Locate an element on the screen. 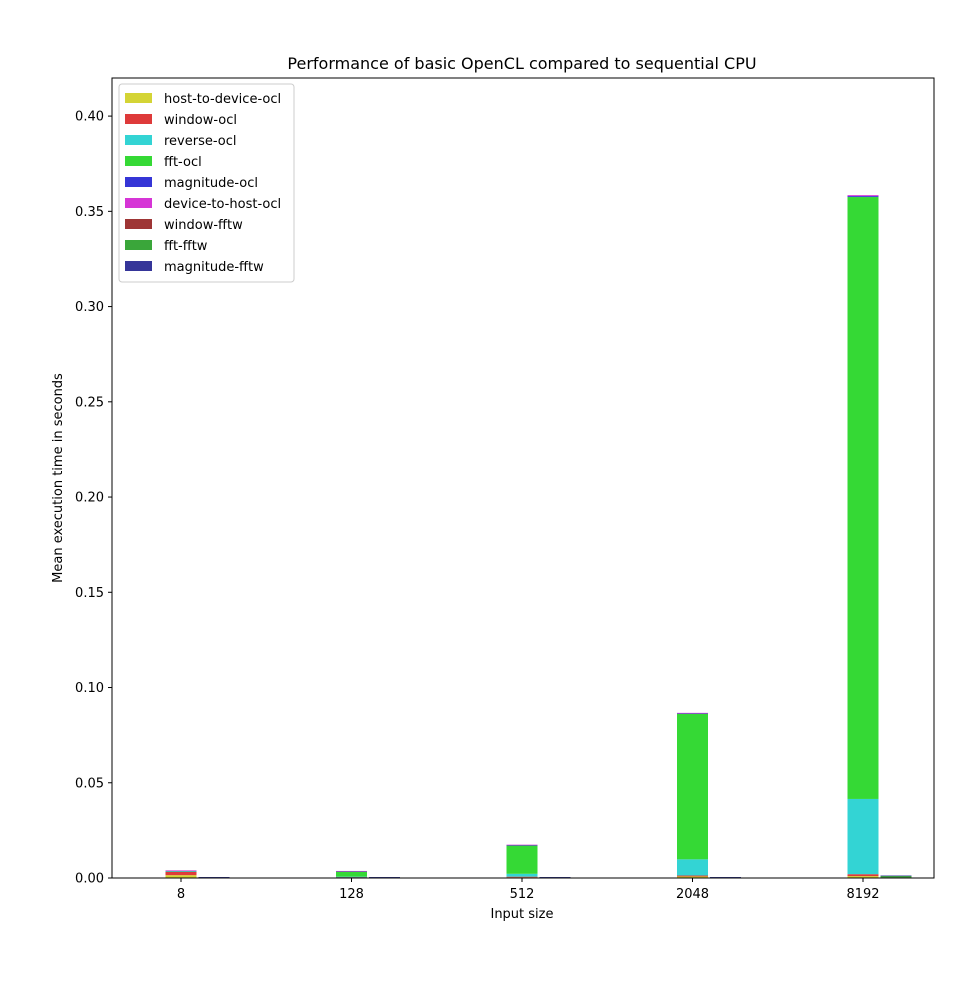 This screenshot has height=999, width=956. x-tick-label: 2048 is located at coordinates (692, 894).